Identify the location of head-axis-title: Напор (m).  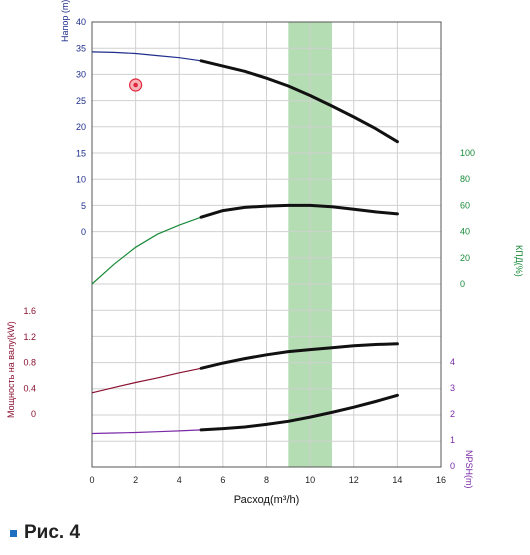
(65, 21).